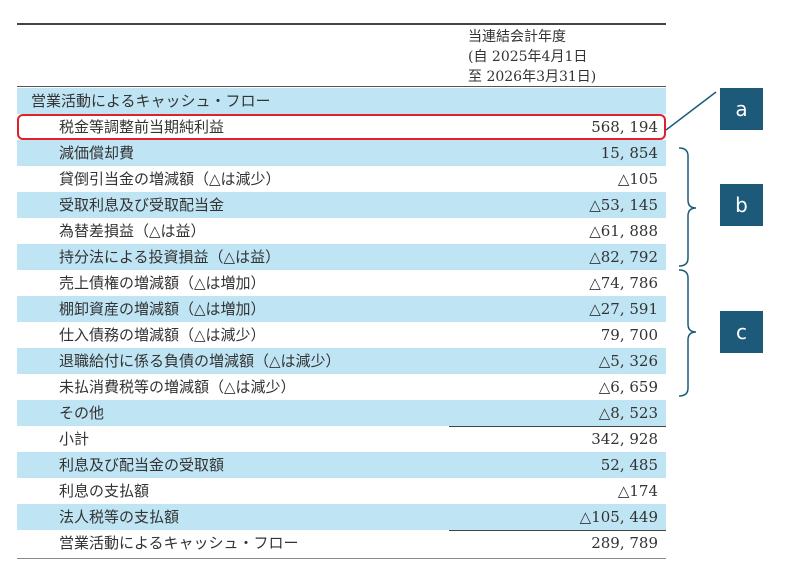  What do you see at coordinates (341, 231) in the screenshot?
I see `table-row: 為替差損益（△は益） △61, 888` at bounding box center [341, 231].